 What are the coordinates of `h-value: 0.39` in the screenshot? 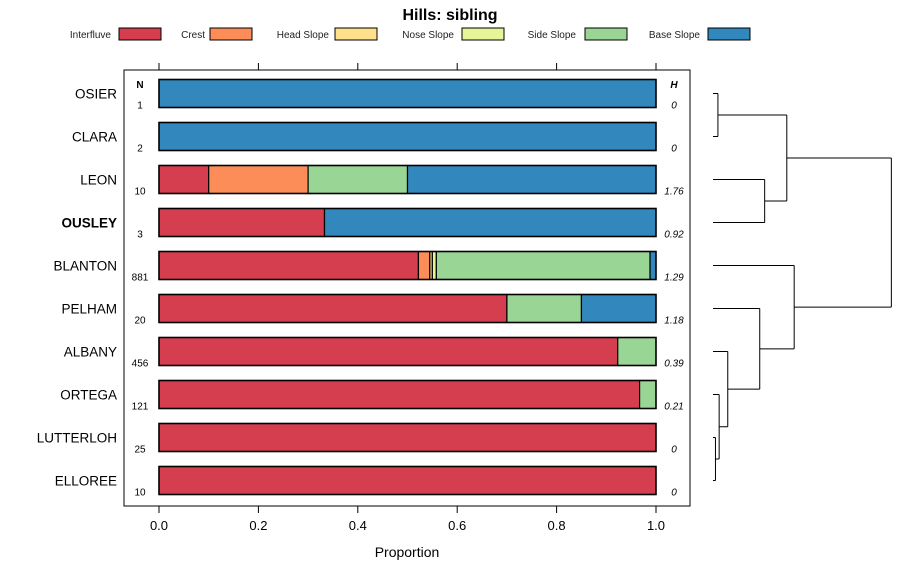 It's located at (674, 364).